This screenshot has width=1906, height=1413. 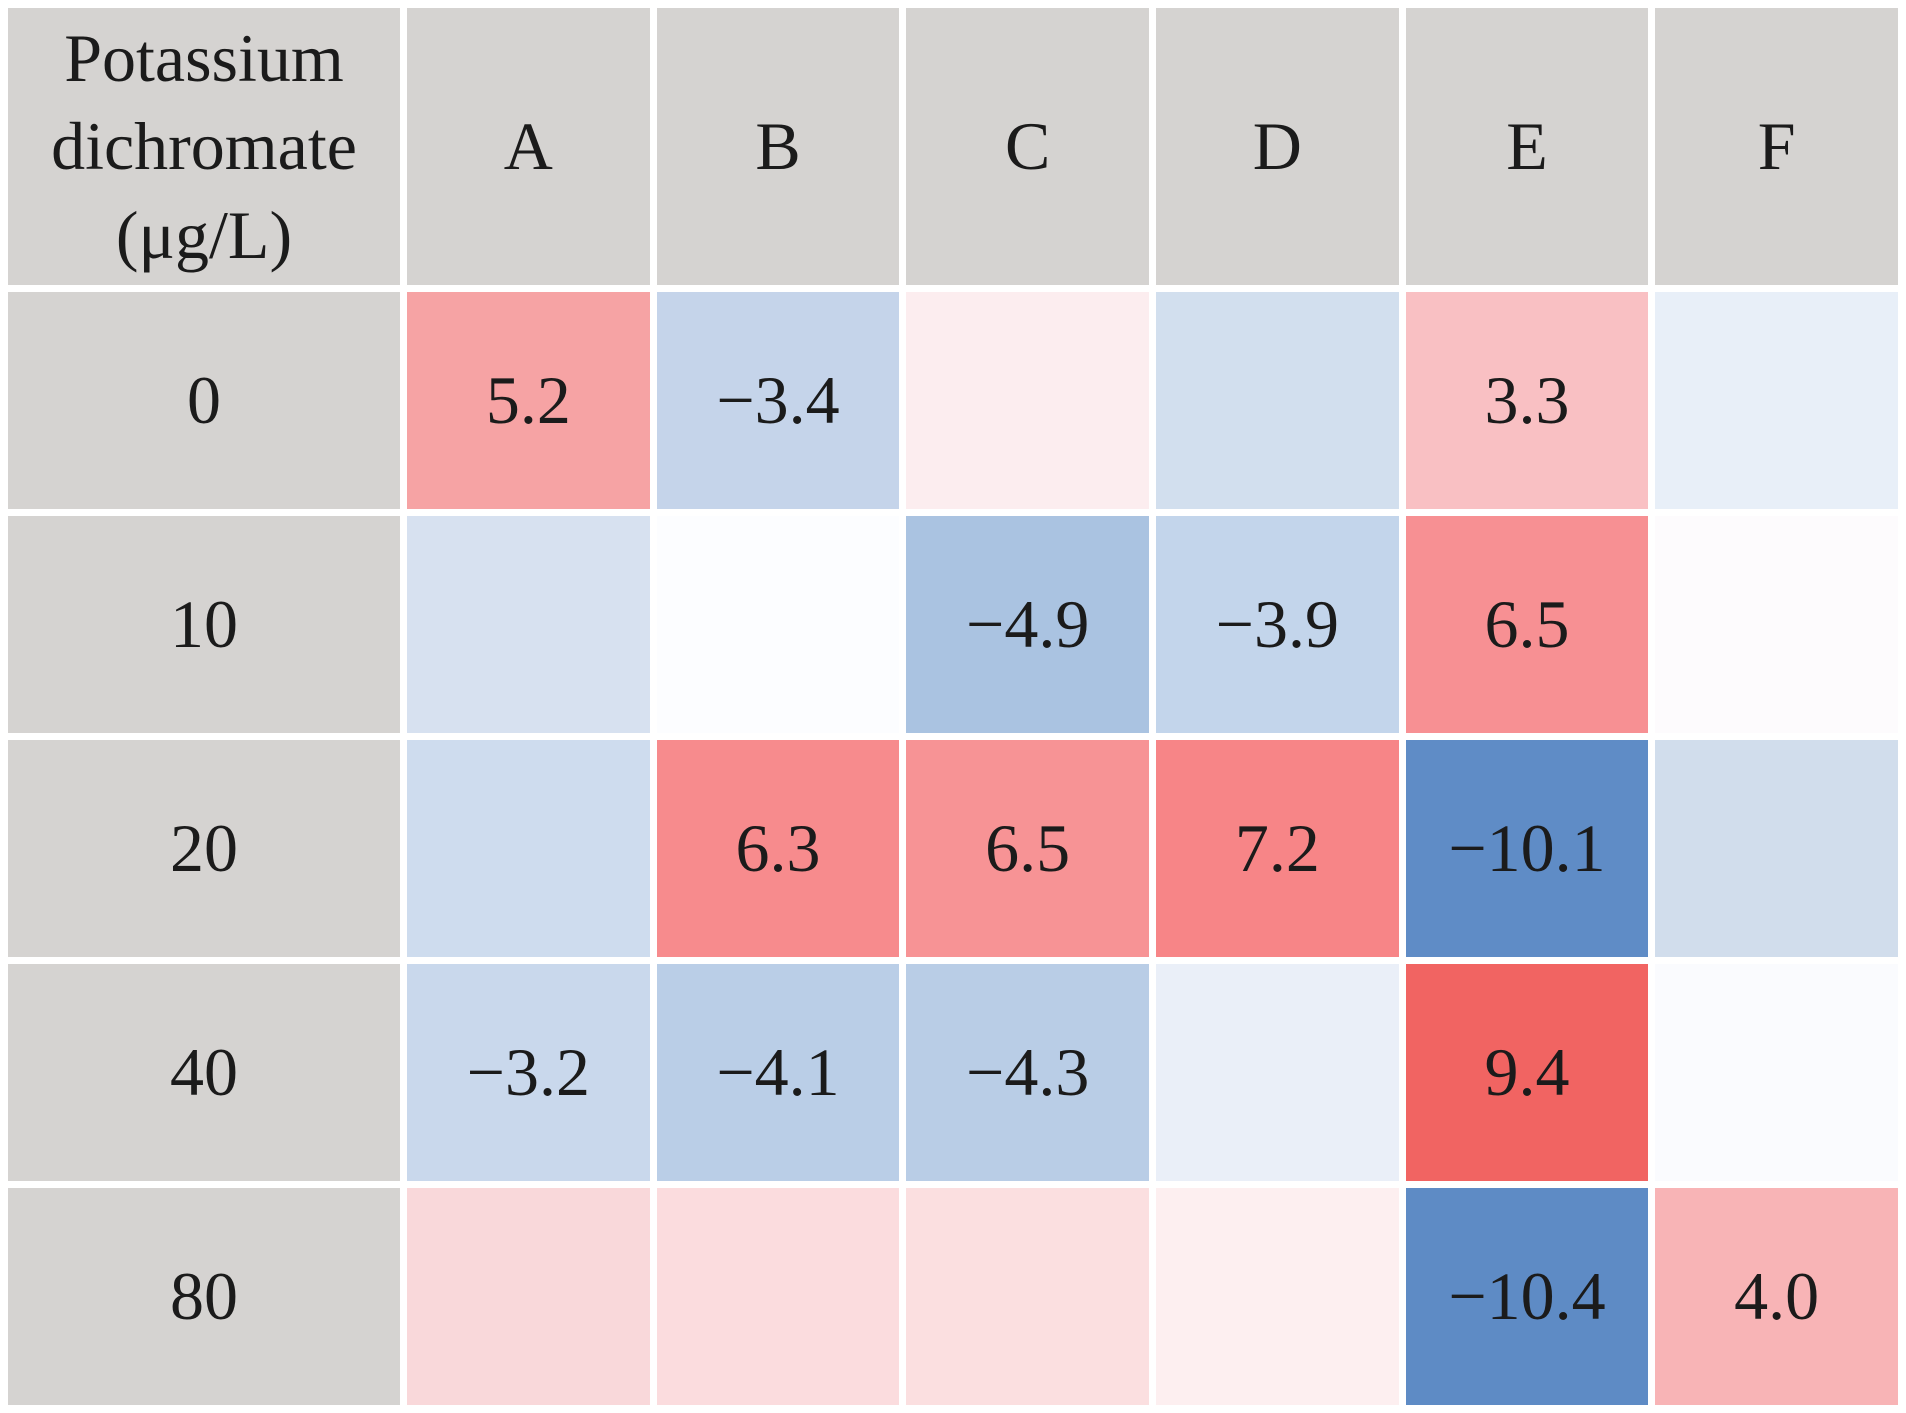 I want to click on heatmap-cell-80-a, so click(x=528, y=1296).